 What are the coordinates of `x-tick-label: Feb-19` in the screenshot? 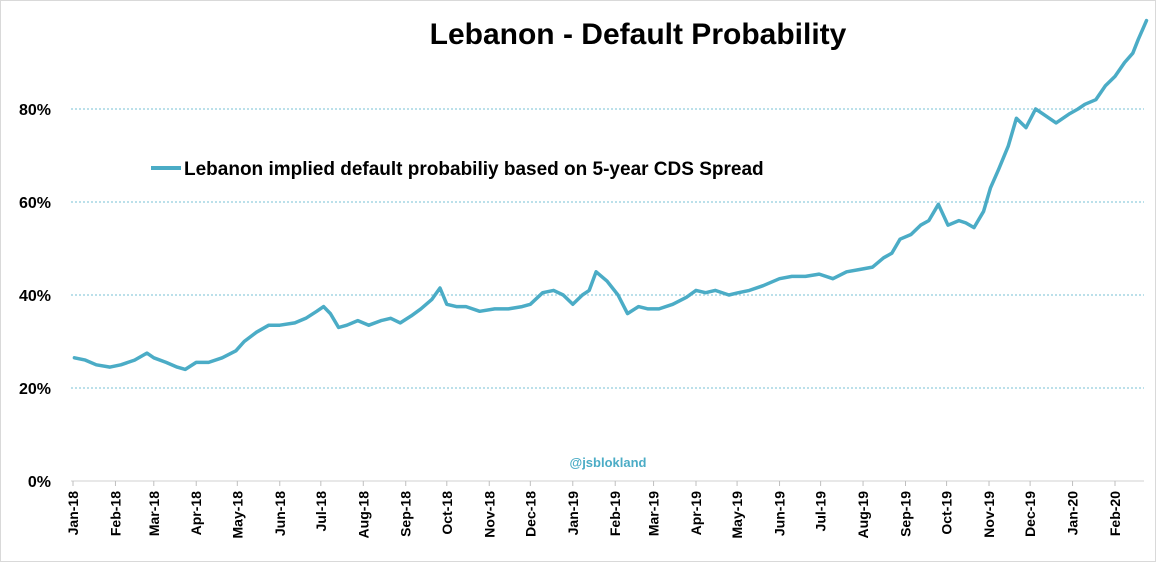 It's located at (615, 513).